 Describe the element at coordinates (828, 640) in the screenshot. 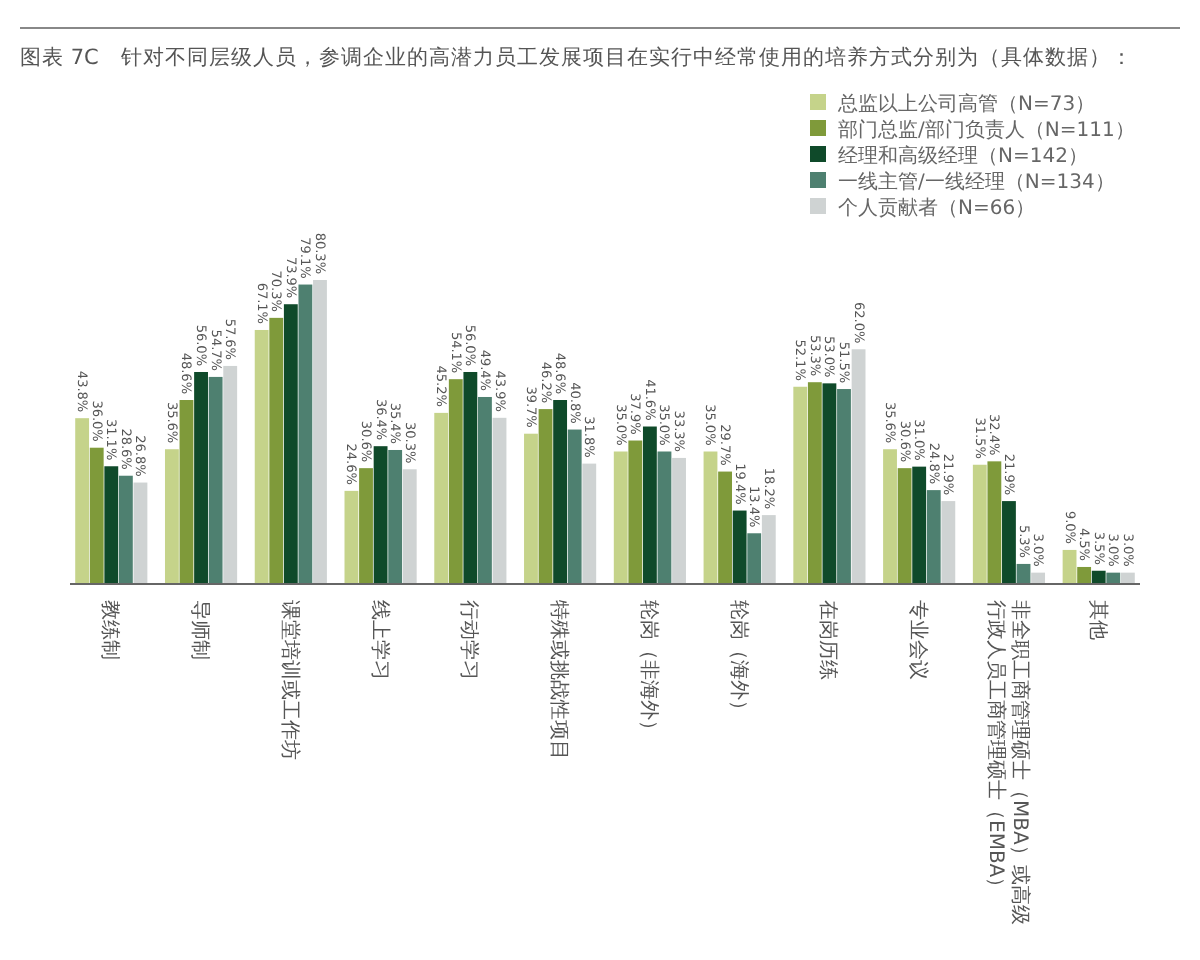

I see `x-tick-label: 在岗历练` at that location.